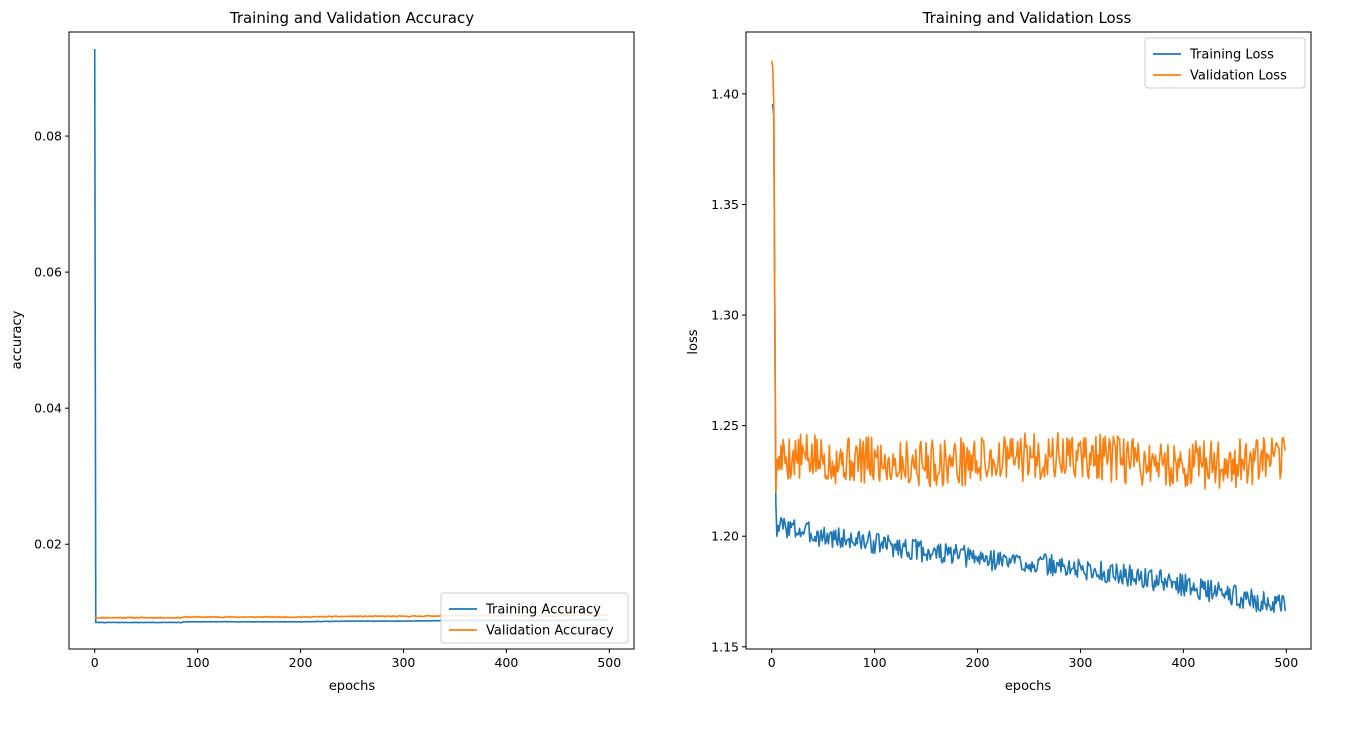  I want to click on accuracy-x-tick-label: 0, so click(95, 662).